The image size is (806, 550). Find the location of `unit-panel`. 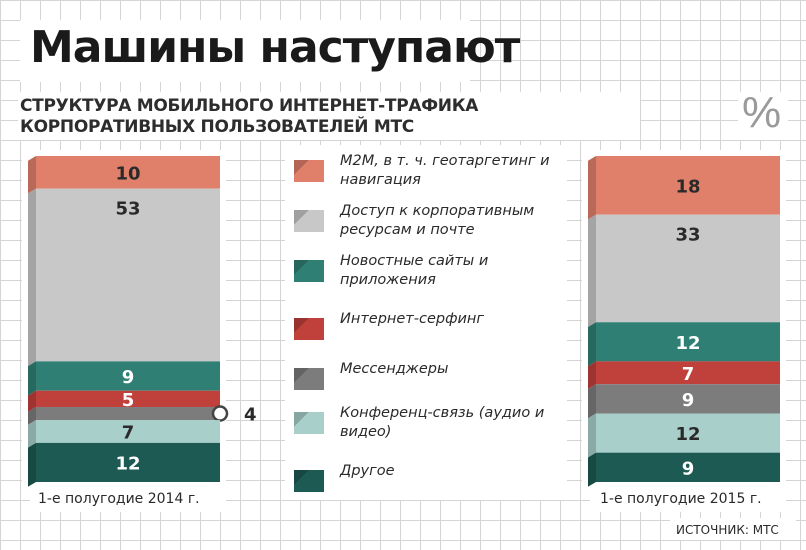

unit-panel is located at coordinates (763, 116).